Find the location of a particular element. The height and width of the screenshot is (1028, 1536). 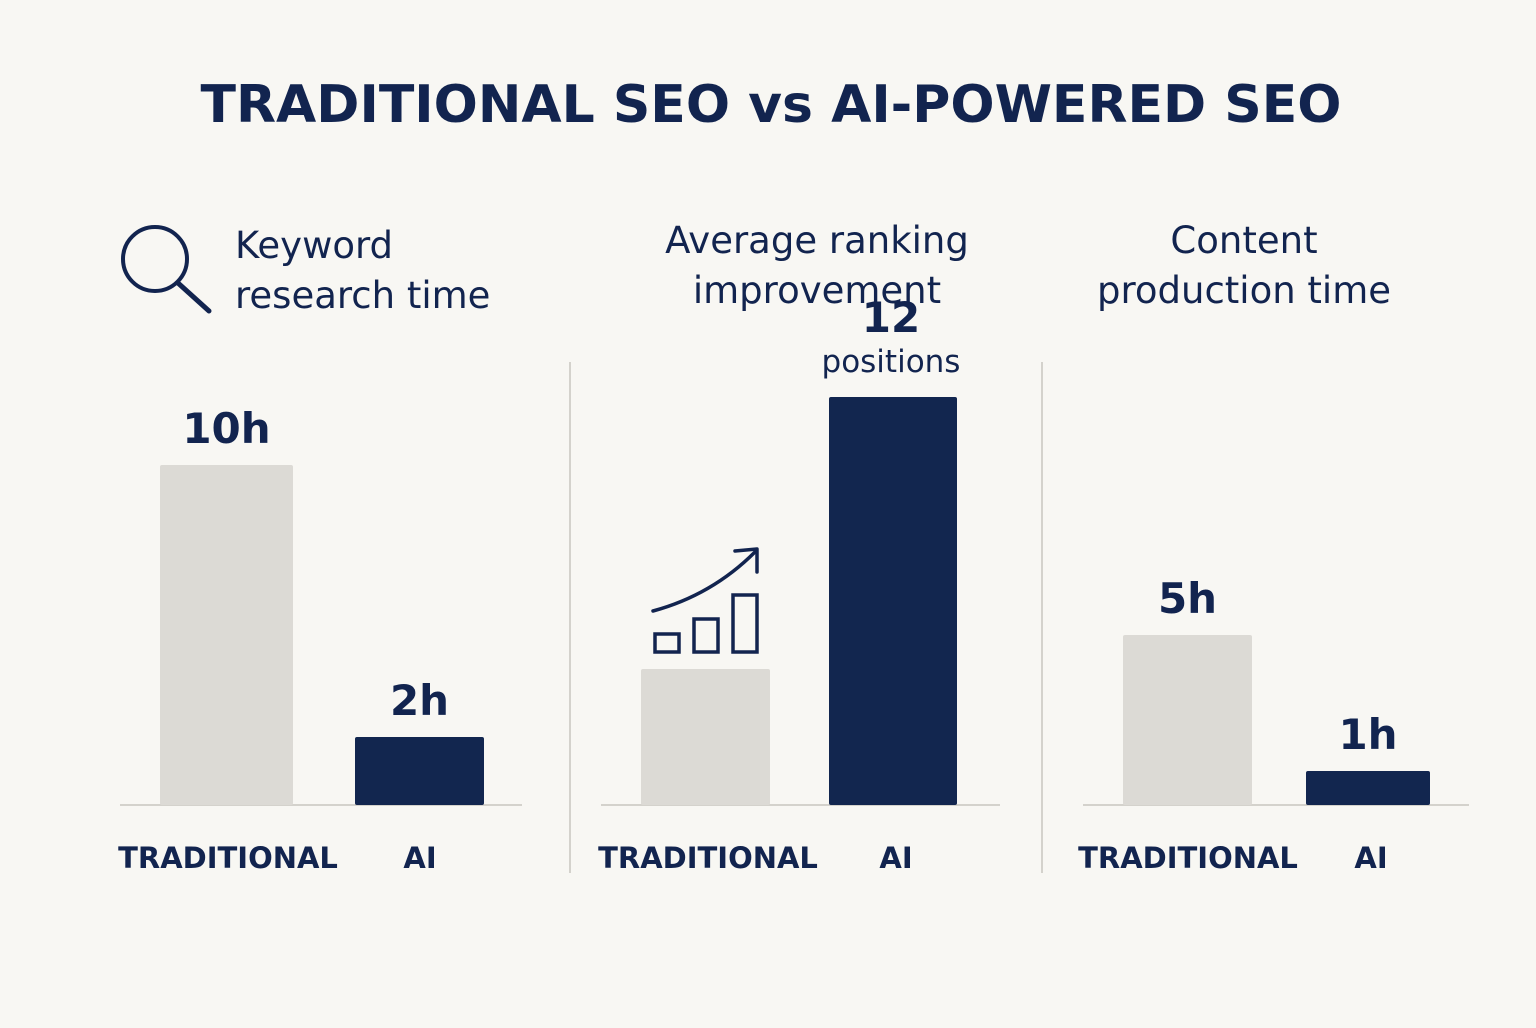

panel-title-line: improvement is located at coordinates (817, 290).